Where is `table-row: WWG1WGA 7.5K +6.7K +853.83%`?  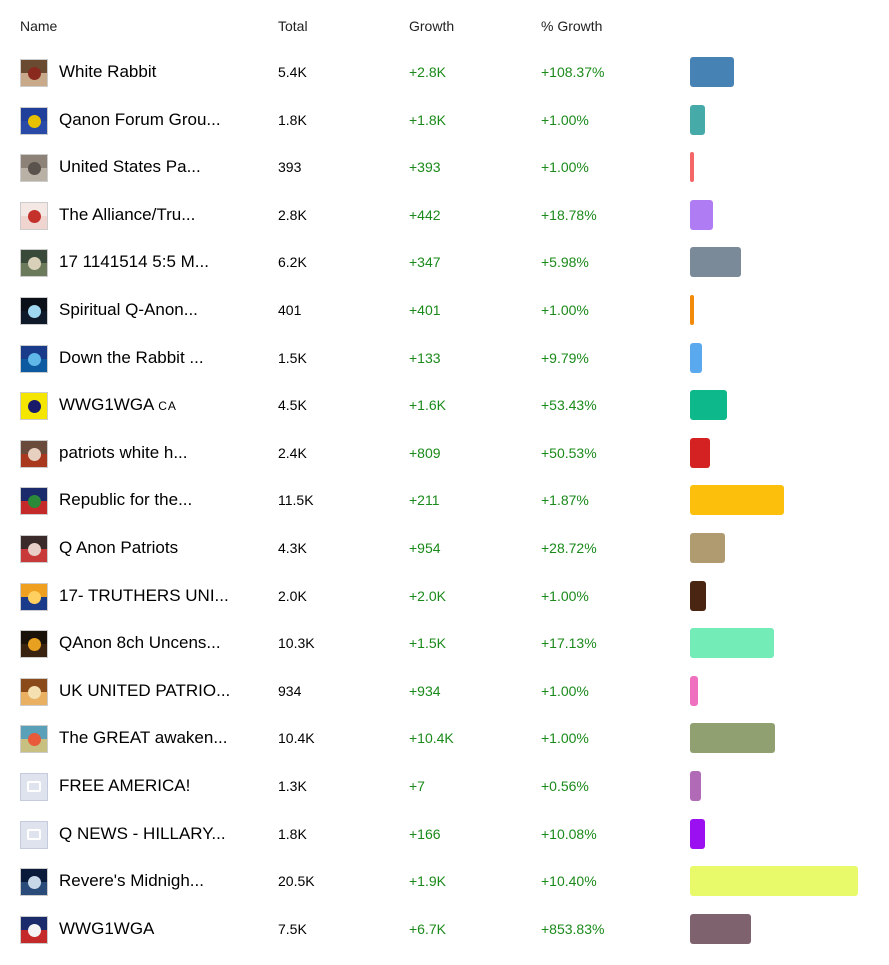
table-row: WWG1WGA 7.5K +6.7K +853.83% is located at coordinates (444, 938).